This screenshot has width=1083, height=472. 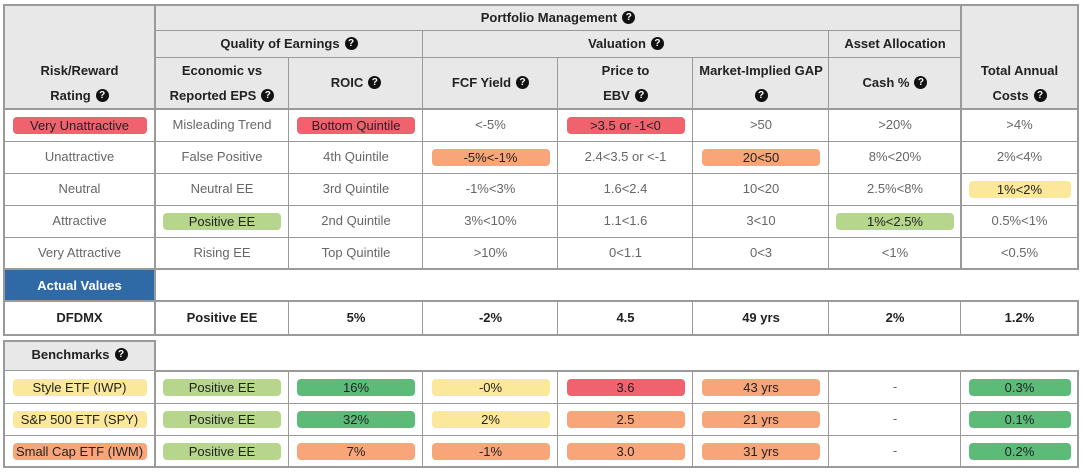 I want to click on costs-value: 0.5%<1%, so click(x=1019, y=220).